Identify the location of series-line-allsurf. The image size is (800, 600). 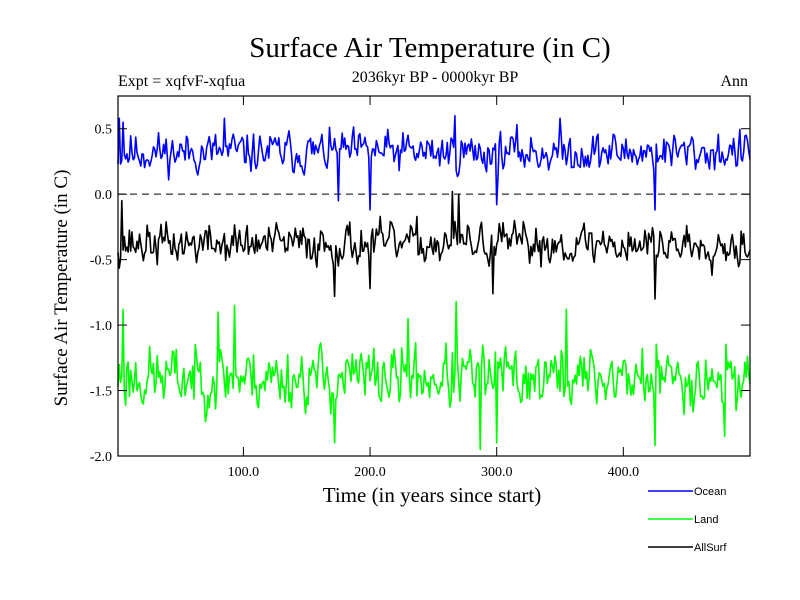
(434, 245).